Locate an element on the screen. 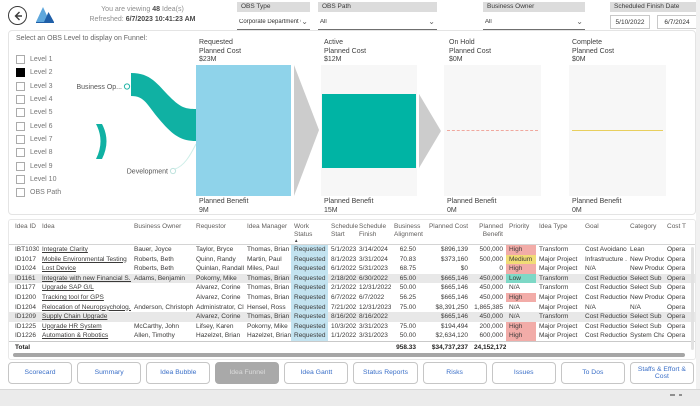  idea-link: Supply Chain Upgrade is located at coordinates (75, 317).